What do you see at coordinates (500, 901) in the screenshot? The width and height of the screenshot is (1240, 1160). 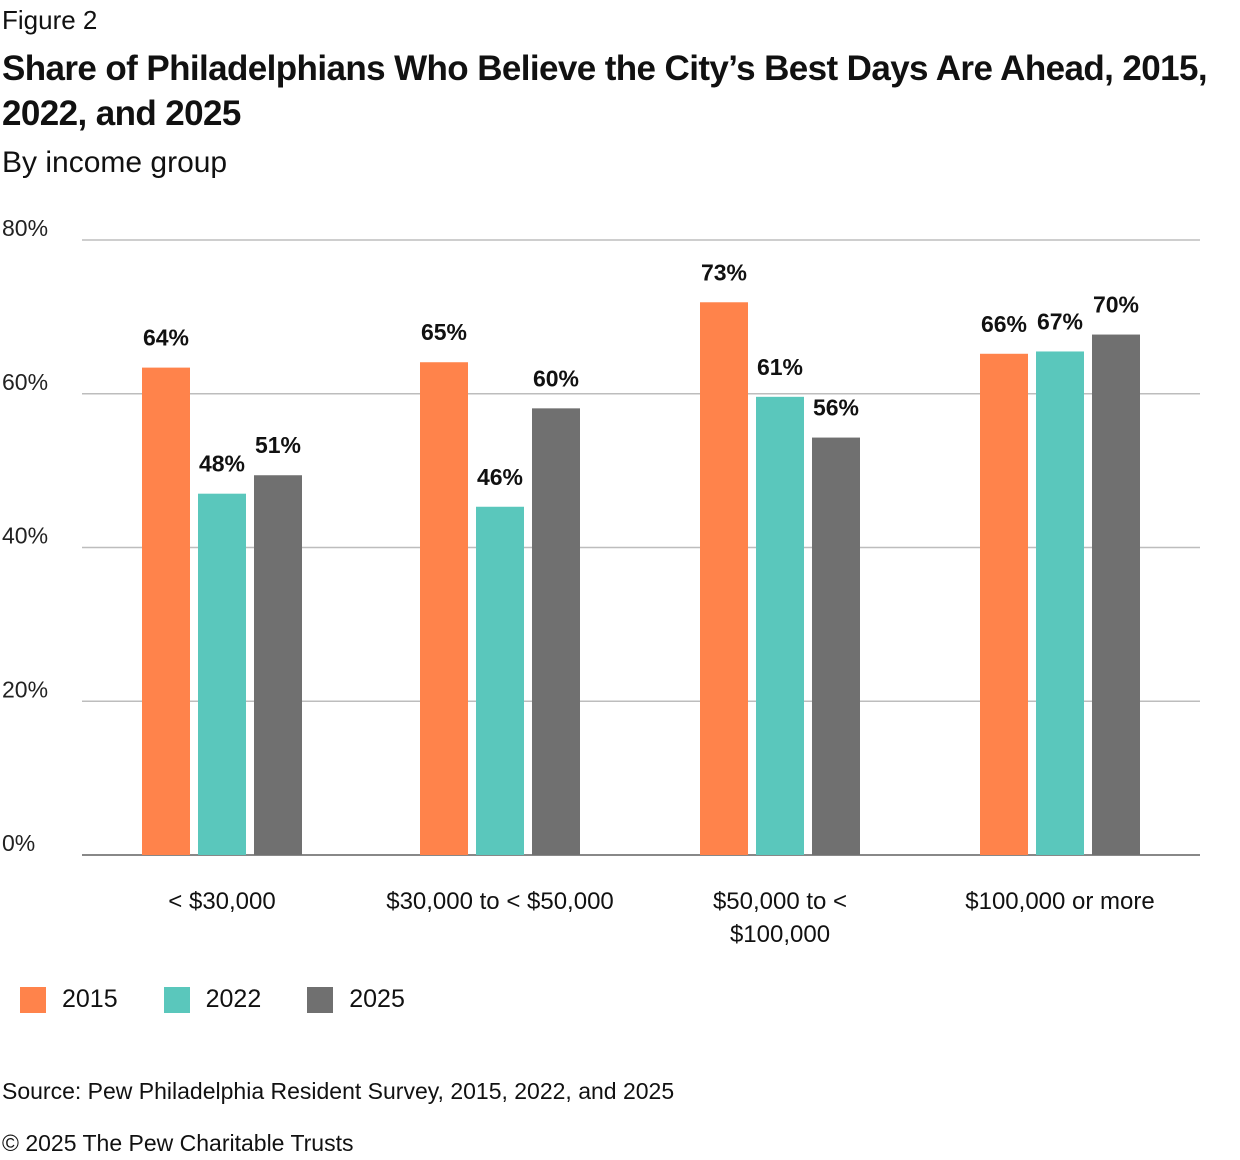 I see `x-category-label: $30,000 to < $50,000` at bounding box center [500, 901].